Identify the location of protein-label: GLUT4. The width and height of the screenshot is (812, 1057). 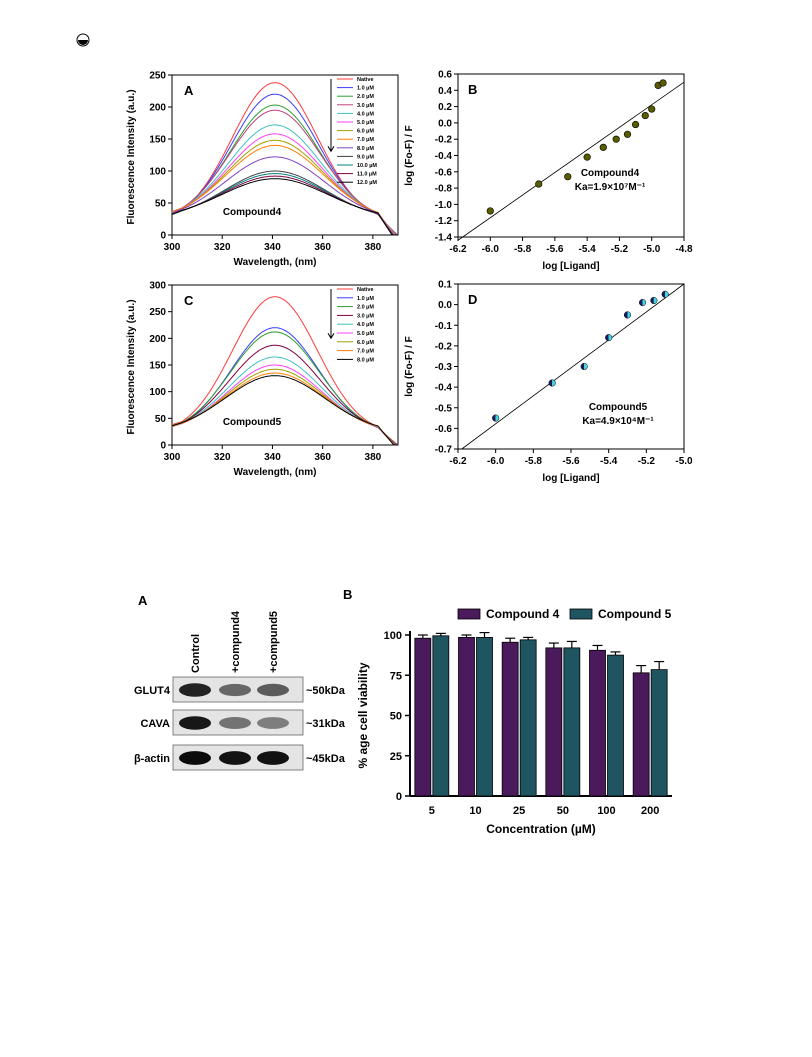
(152, 691).